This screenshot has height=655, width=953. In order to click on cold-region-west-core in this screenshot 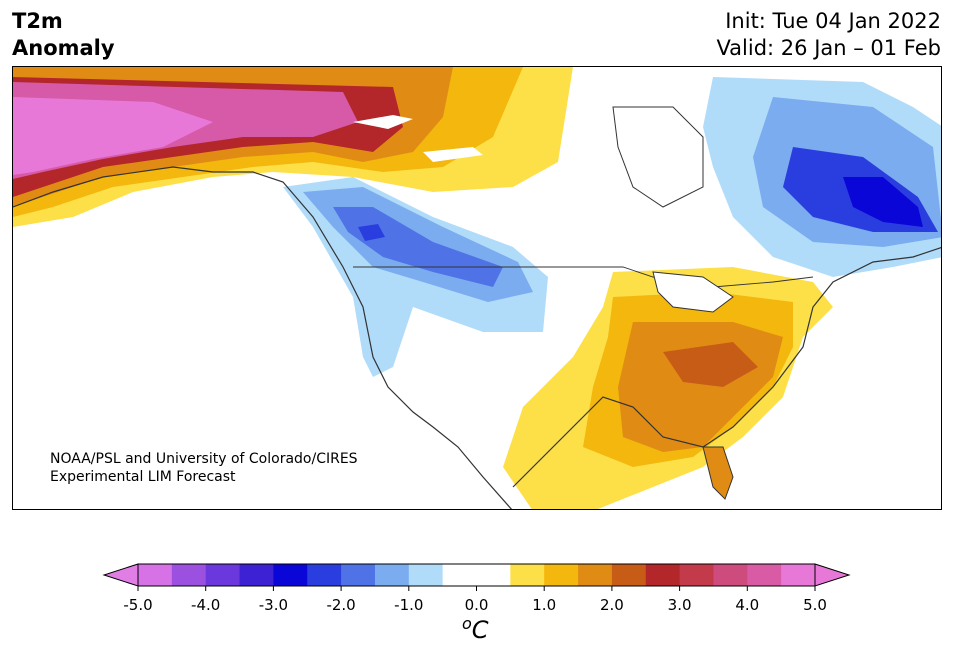, I will do `click(371, 232)`.